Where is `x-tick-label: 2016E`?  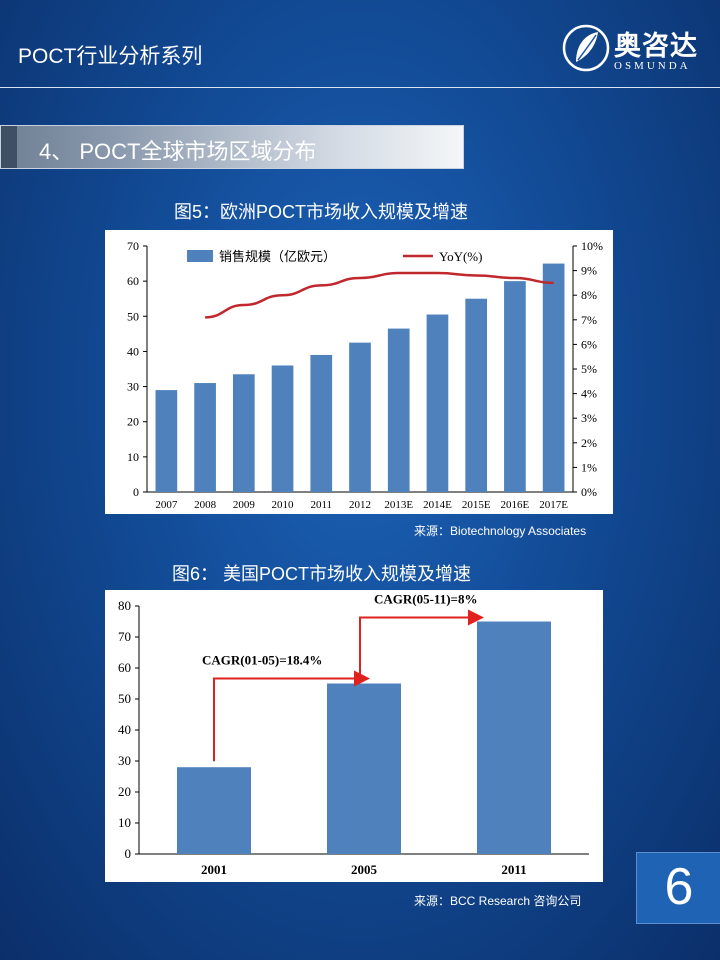
x-tick-label: 2016E is located at coordinates (515, 505).